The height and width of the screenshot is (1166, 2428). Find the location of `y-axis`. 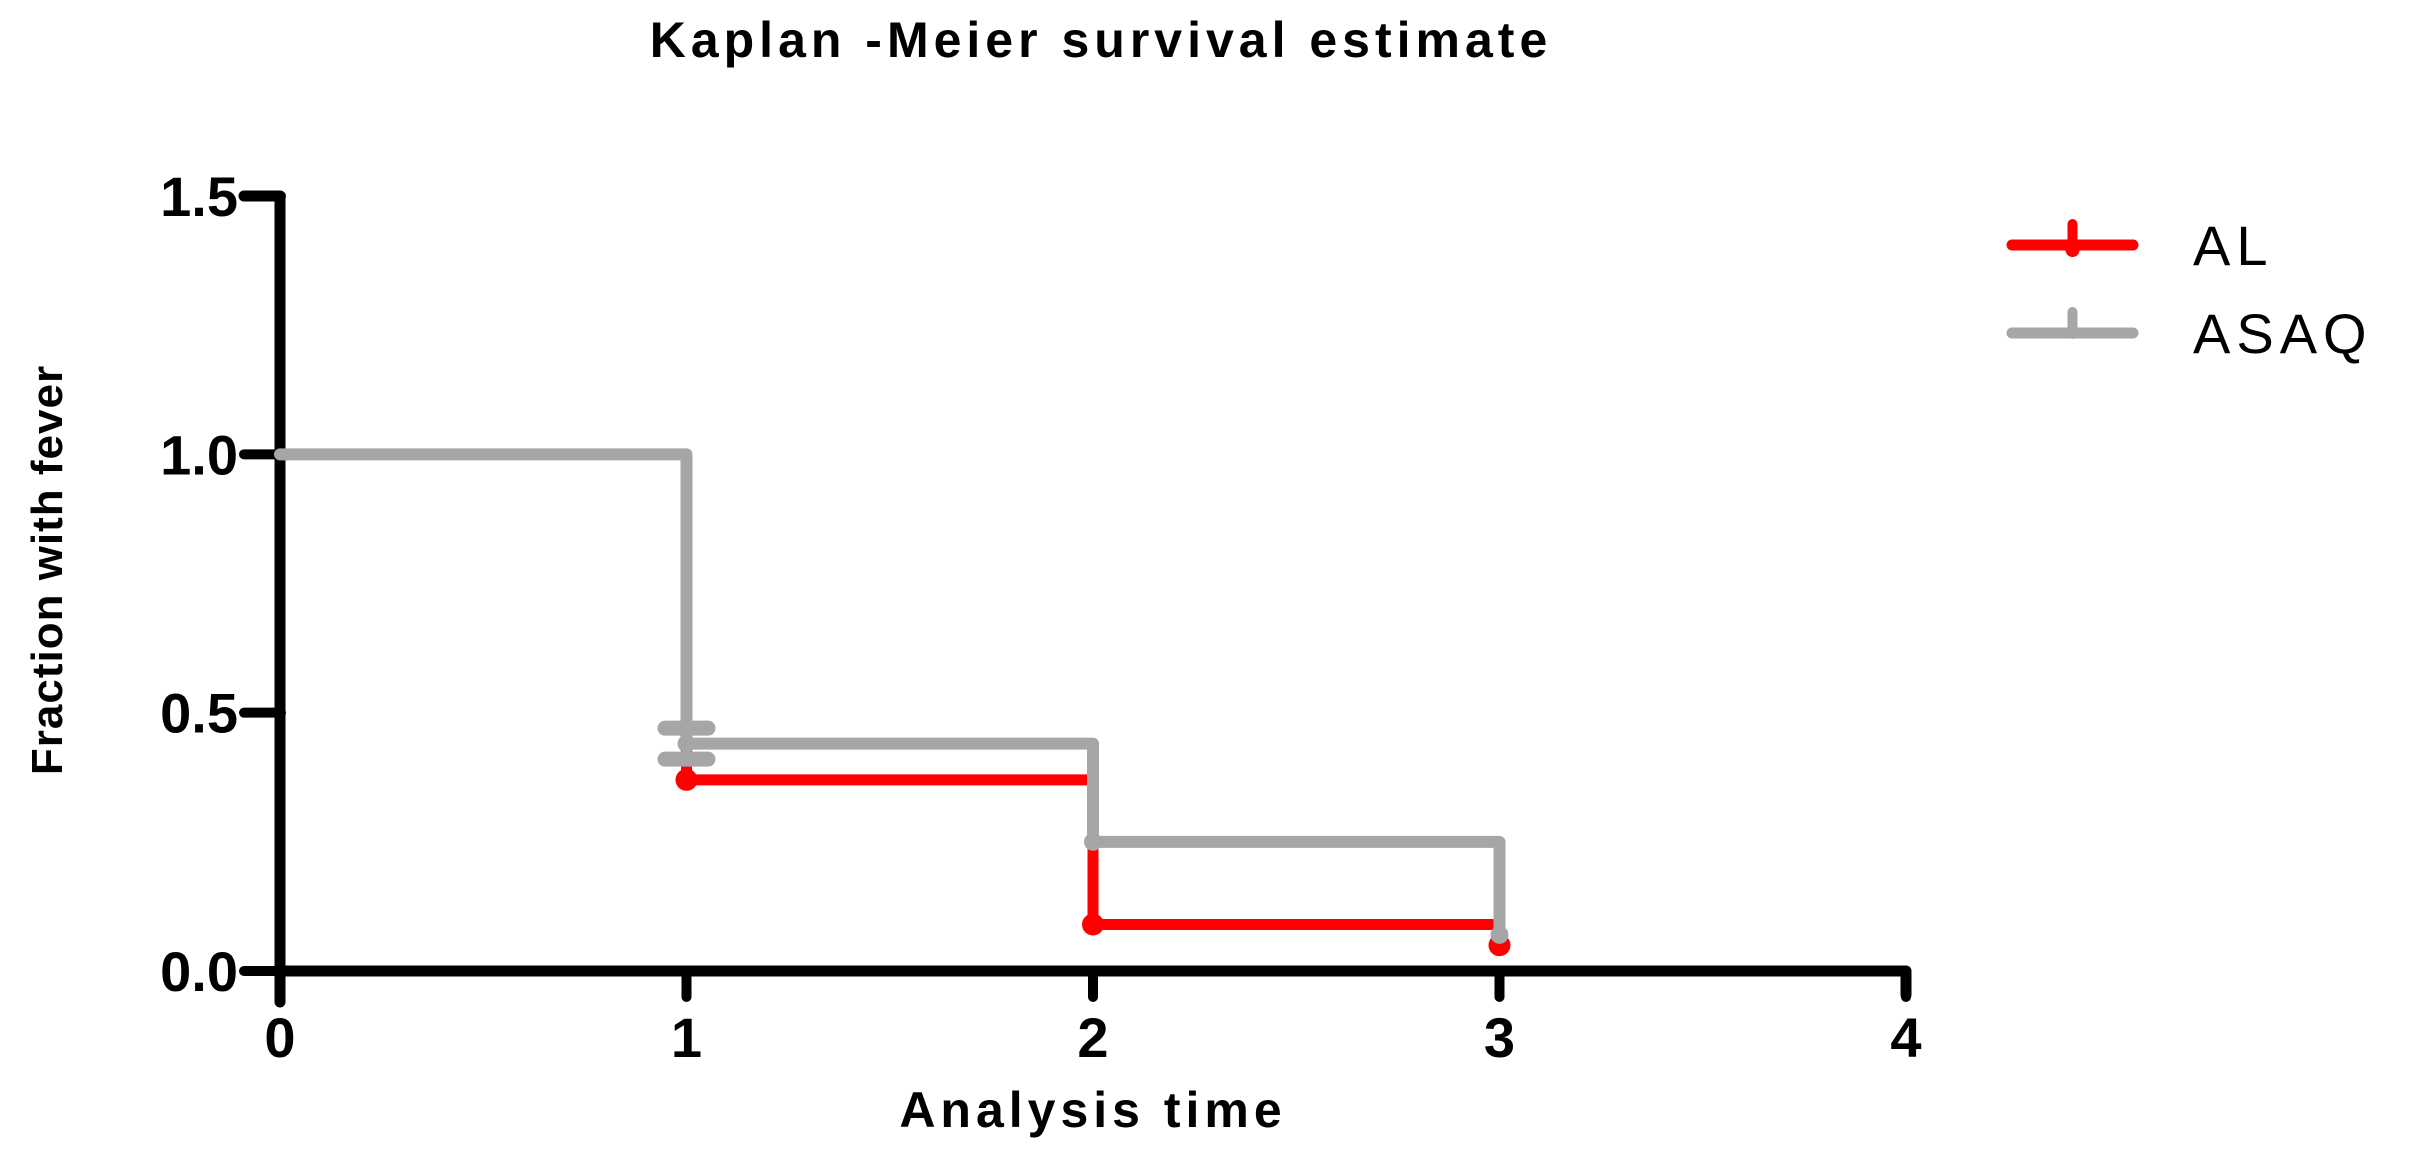

y-axis is located at coordinates (262, 599).